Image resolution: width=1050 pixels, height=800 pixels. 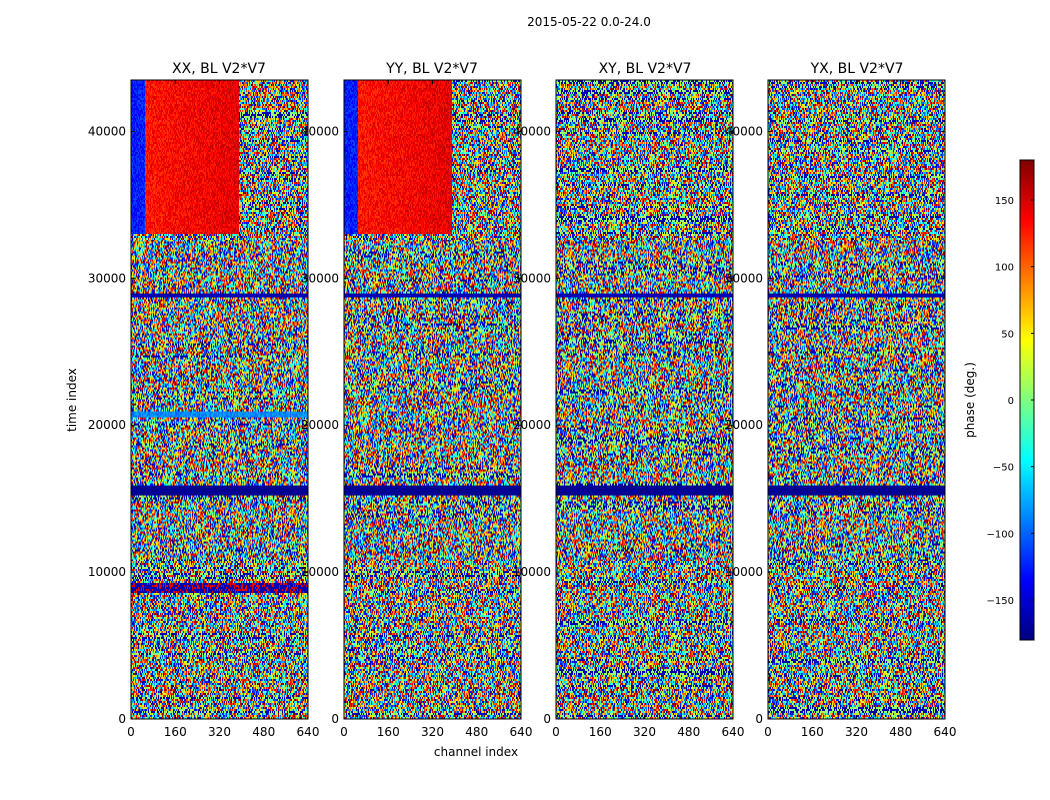 What do you see at coordinates (1004, 268) in the screenshot?
I see `colorbar-tick-label: 100` at bounding box center [1004, 268].